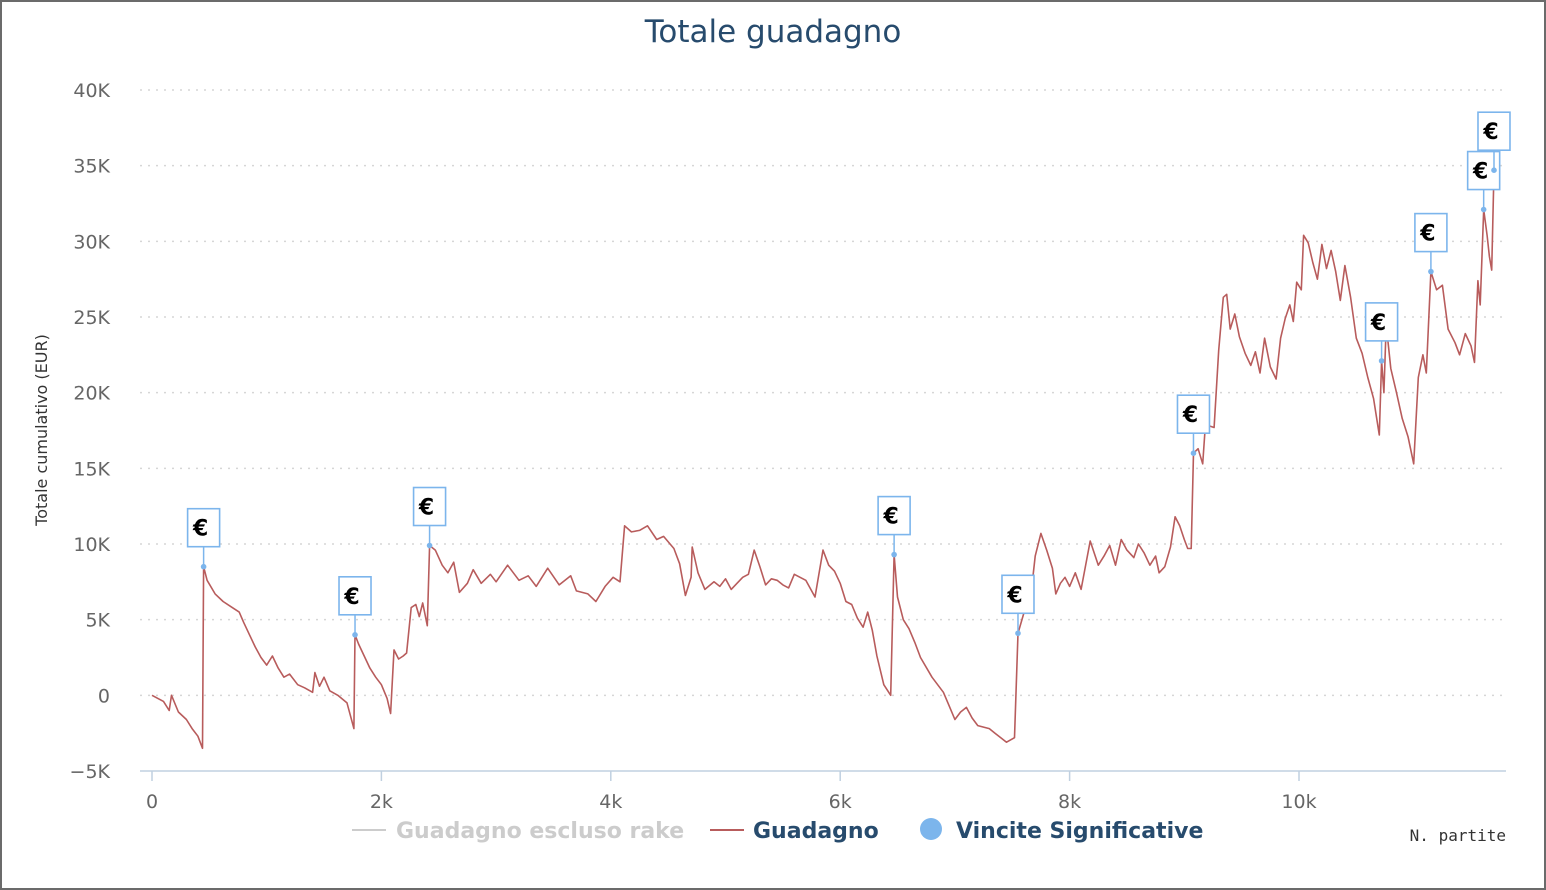  I want to click on x-tick-label: 10k, so click(1298, 802).